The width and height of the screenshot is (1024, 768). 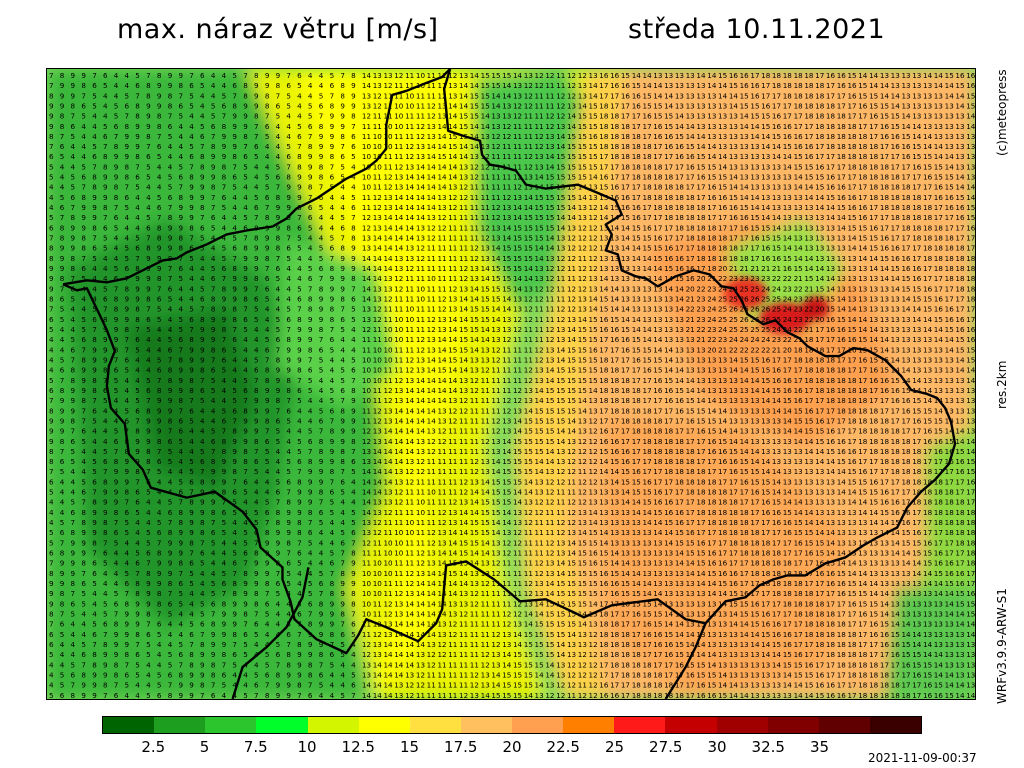 What do you see at coordinates (431, 441) in the screenshot?
I see `gust-value: 12` at bounding box center [431, 441].